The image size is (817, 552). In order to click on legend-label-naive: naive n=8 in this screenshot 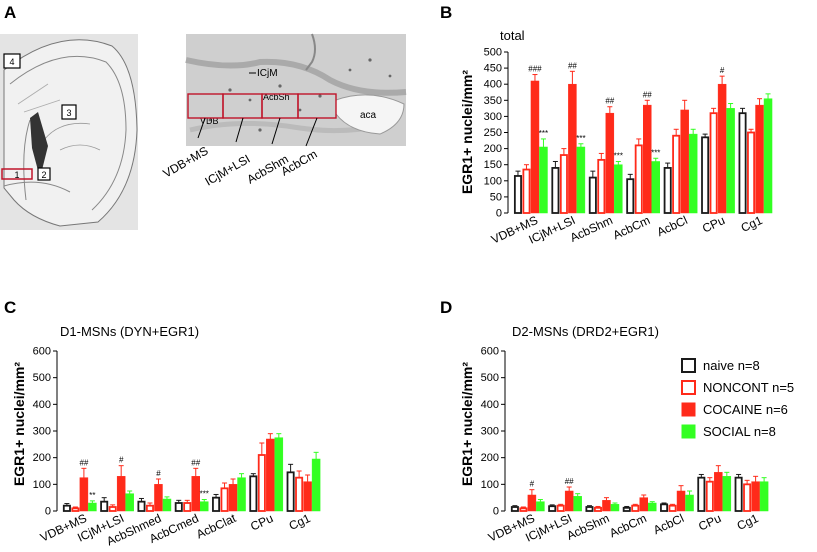, I will do `click(731, 365)`.